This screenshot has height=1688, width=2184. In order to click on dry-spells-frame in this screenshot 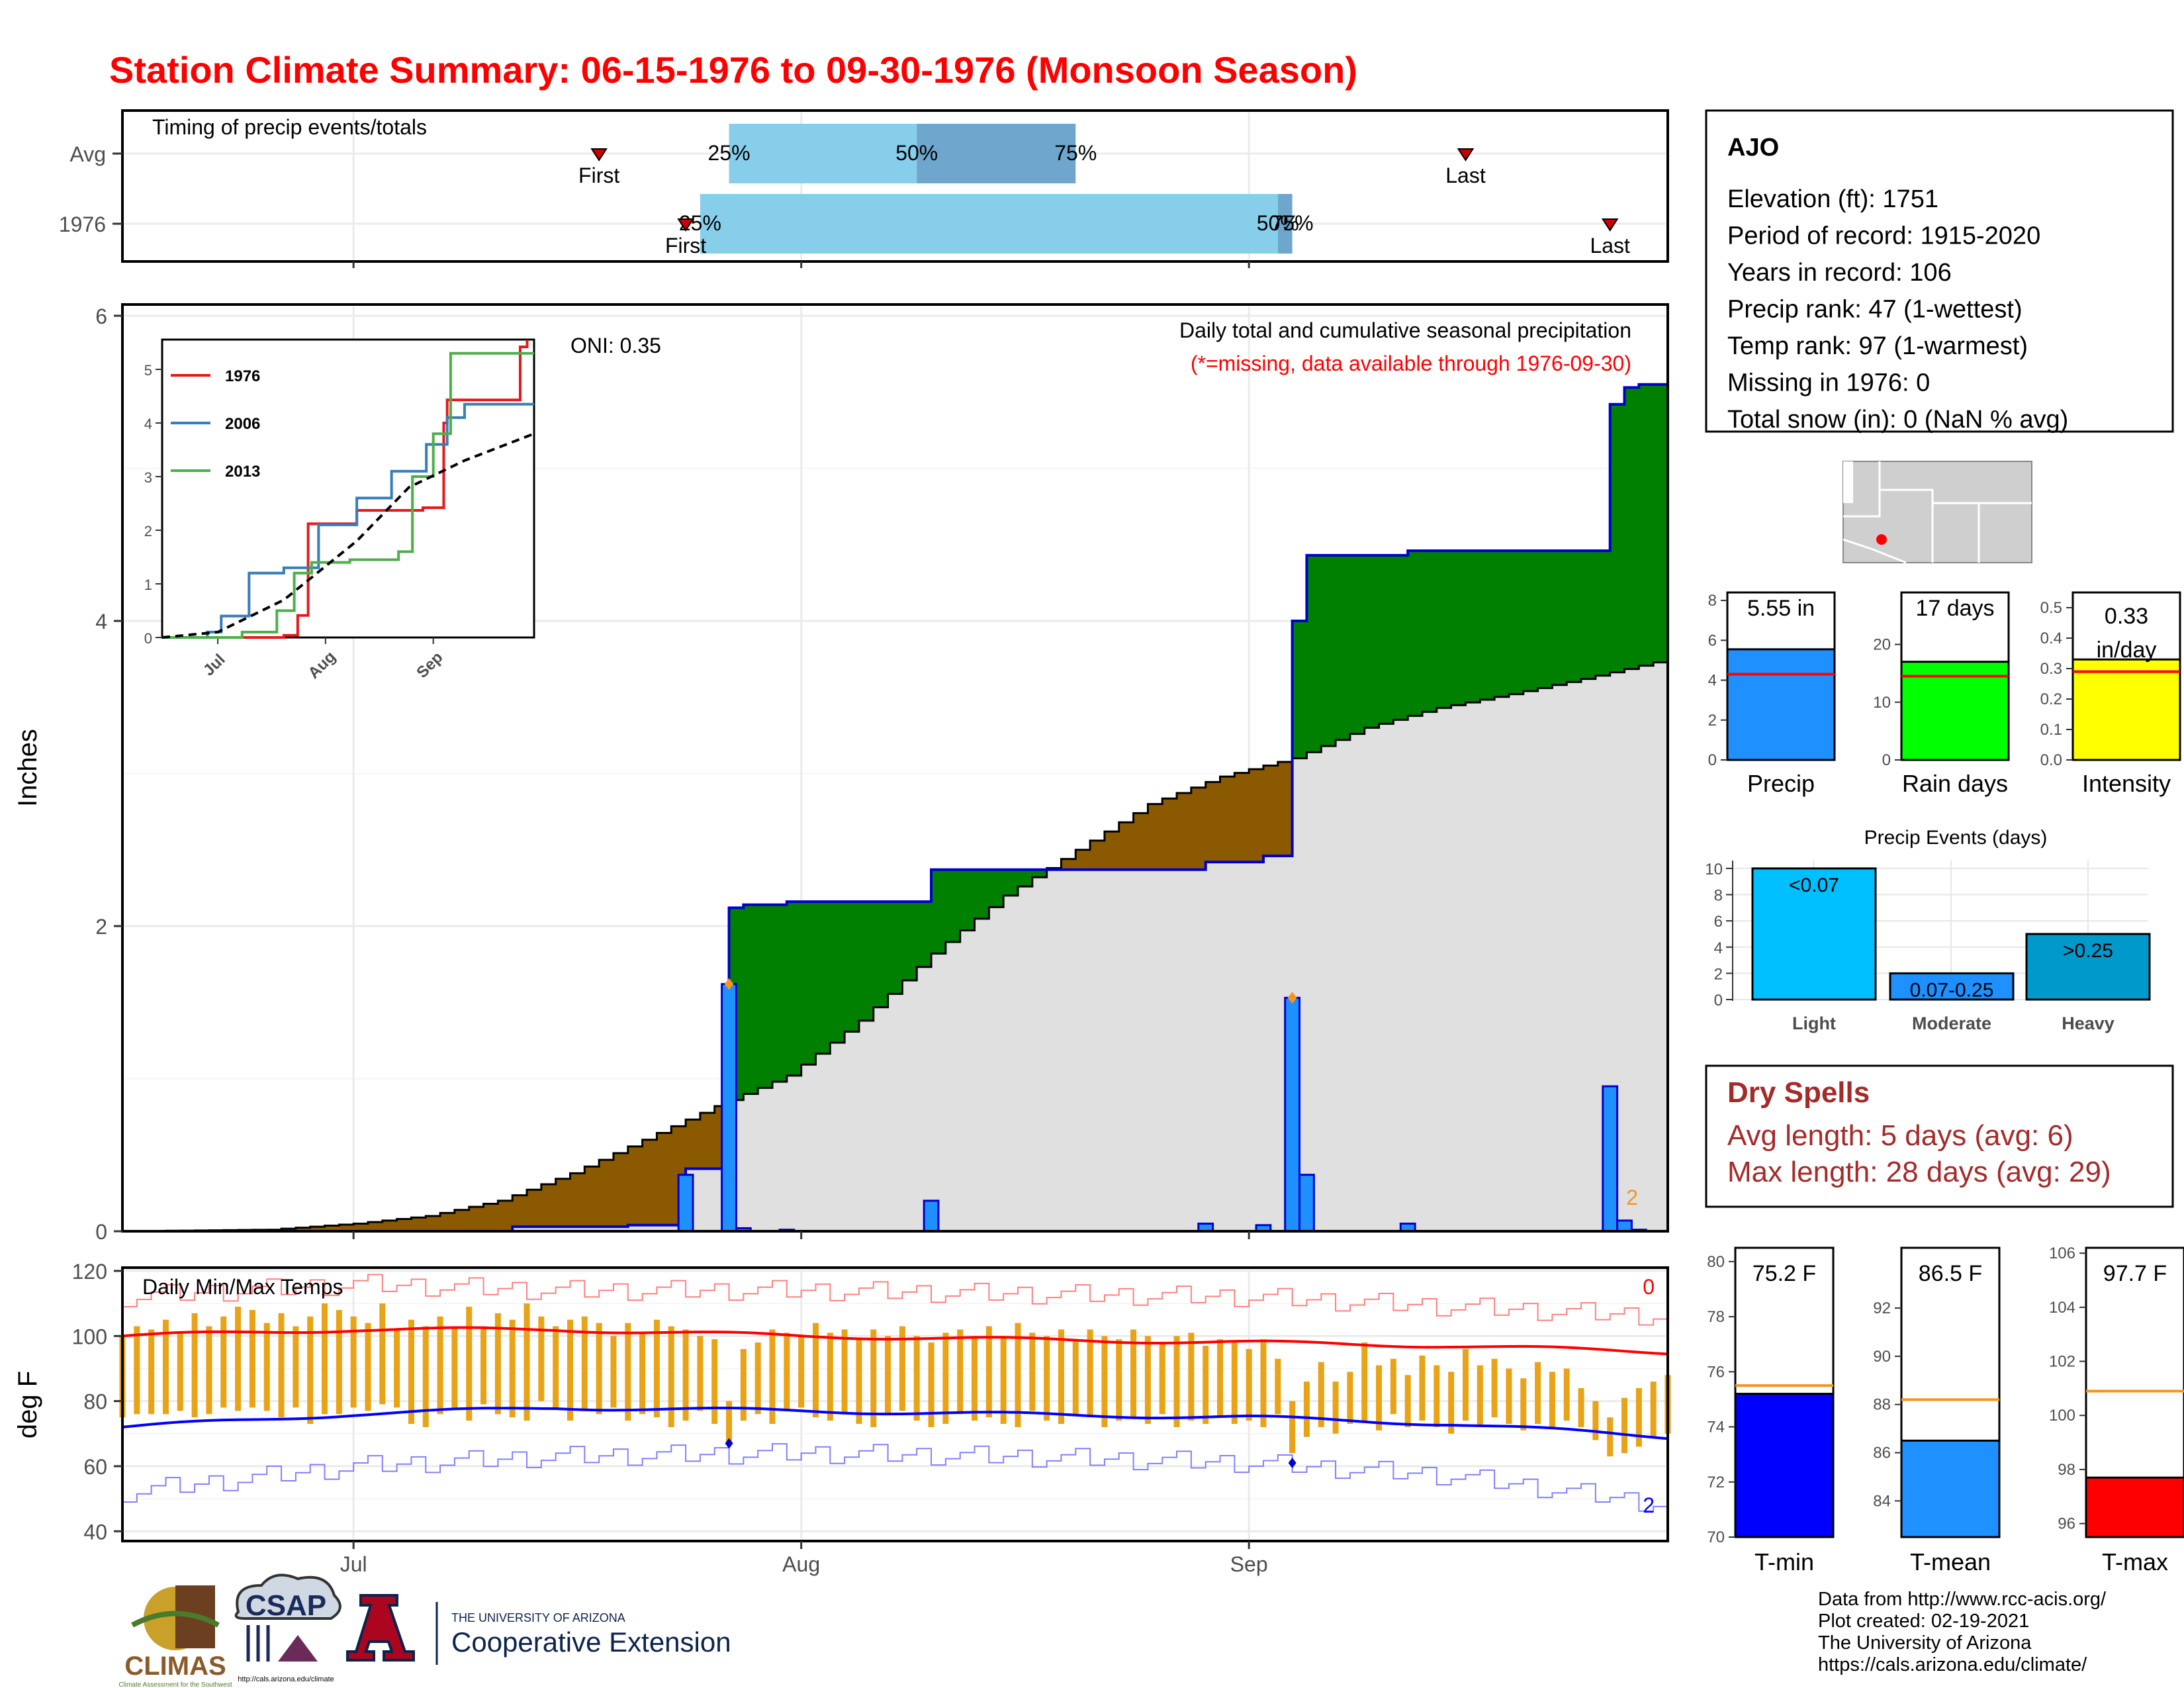, I will do `click(1940, 1136)`.